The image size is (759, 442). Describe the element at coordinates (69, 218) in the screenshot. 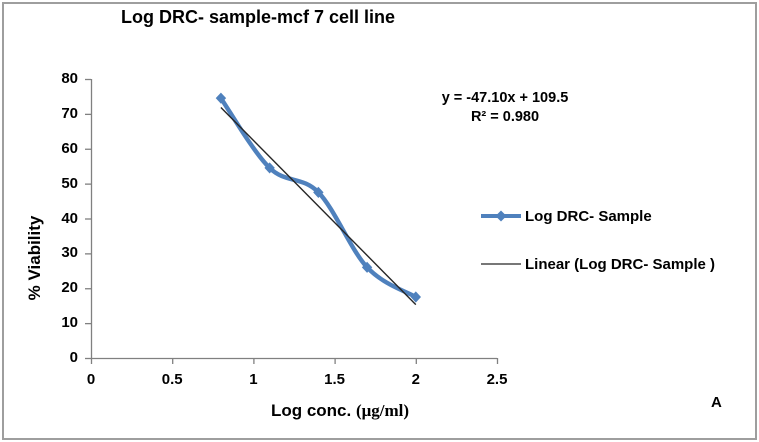

I see `y-tick-label: 40` at that location.